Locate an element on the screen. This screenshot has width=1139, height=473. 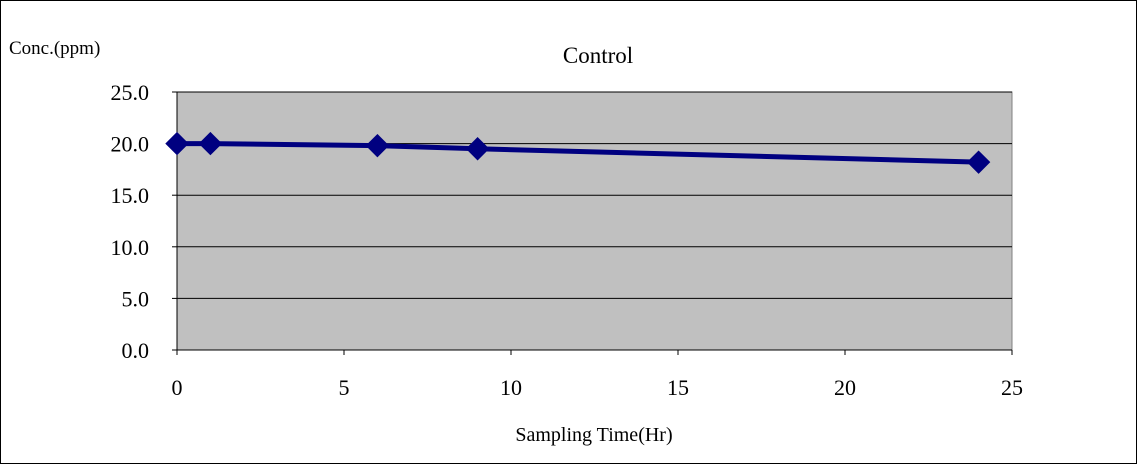
chart-title: Control is located at coordinates (598, 55).